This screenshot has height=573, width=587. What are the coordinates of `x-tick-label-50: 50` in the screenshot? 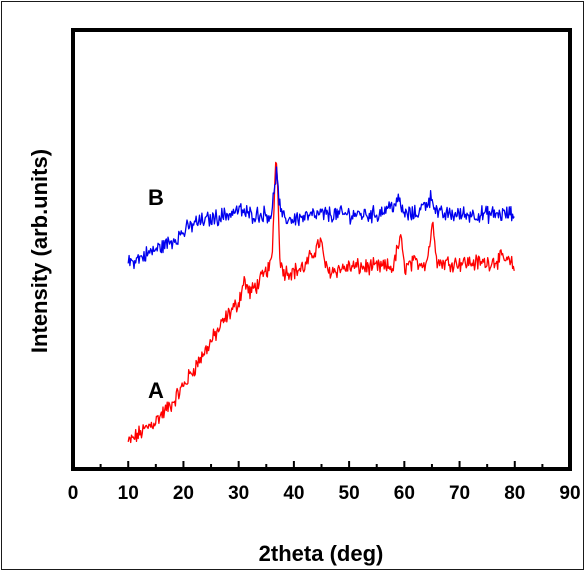 It's located at (349, 493).